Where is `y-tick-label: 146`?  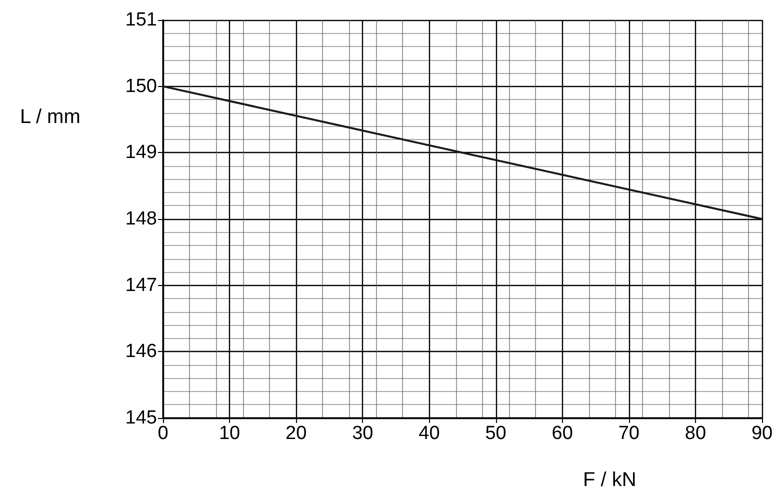
y-tick-label: 146 is located at coordinates (141, 351).